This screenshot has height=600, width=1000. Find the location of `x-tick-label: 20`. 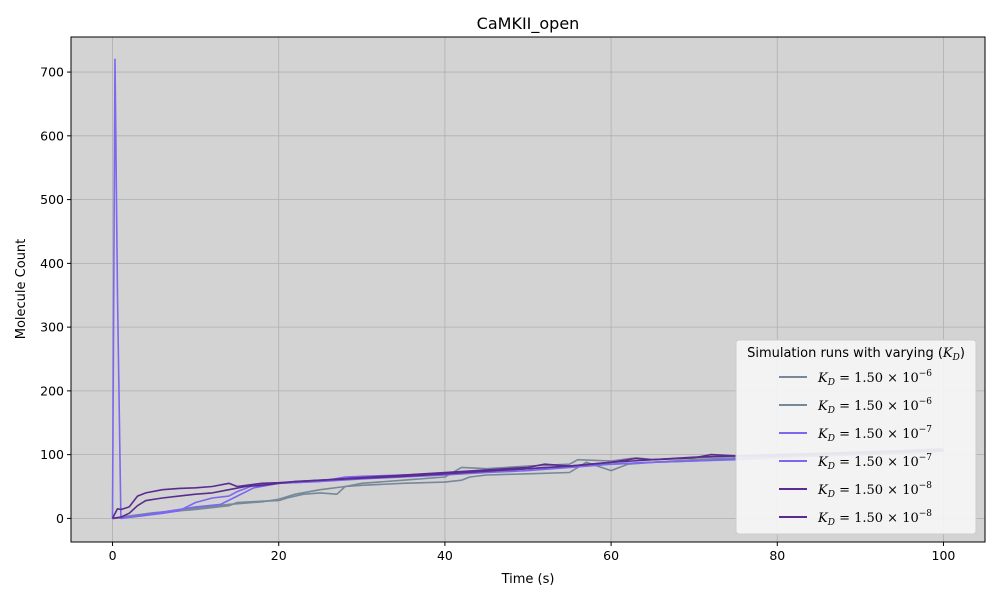

x-tick-label: 20 is located at coordinates (279, 555).